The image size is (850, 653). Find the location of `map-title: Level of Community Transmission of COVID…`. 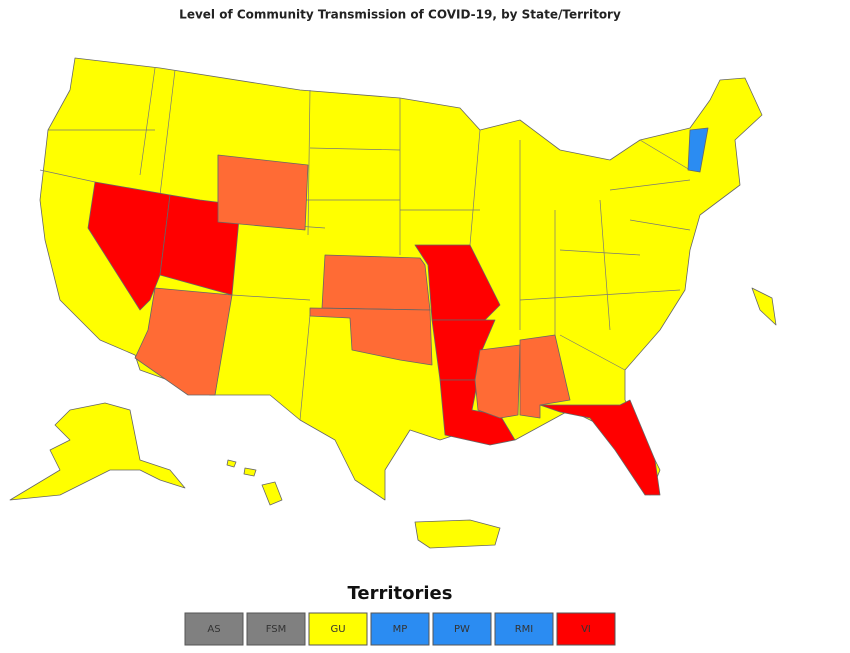

map-title: Level of Community Transmission of COVID… is located at coordinates (400, 15).